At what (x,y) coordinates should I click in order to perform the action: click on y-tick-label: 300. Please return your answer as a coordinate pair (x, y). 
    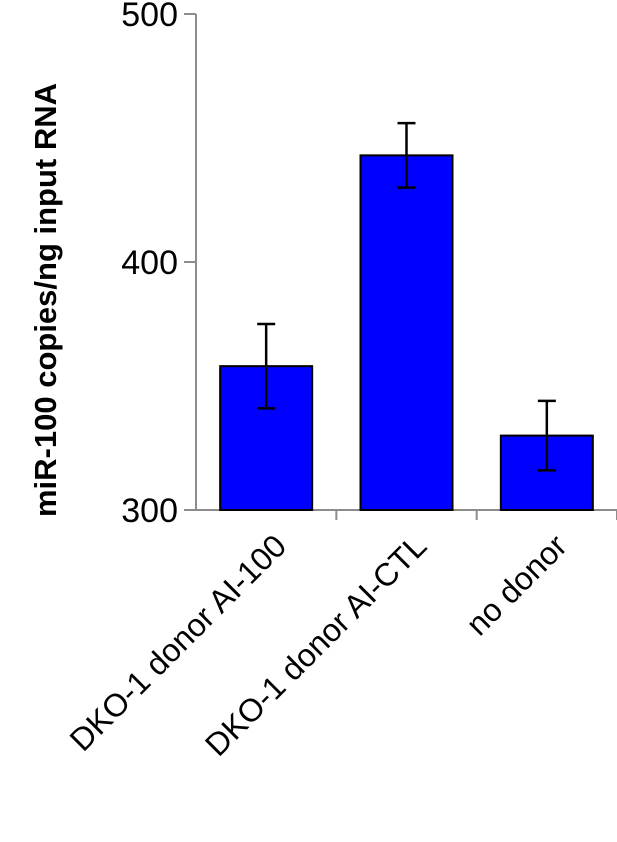
    Looking at the image, I should click on (149, 511).